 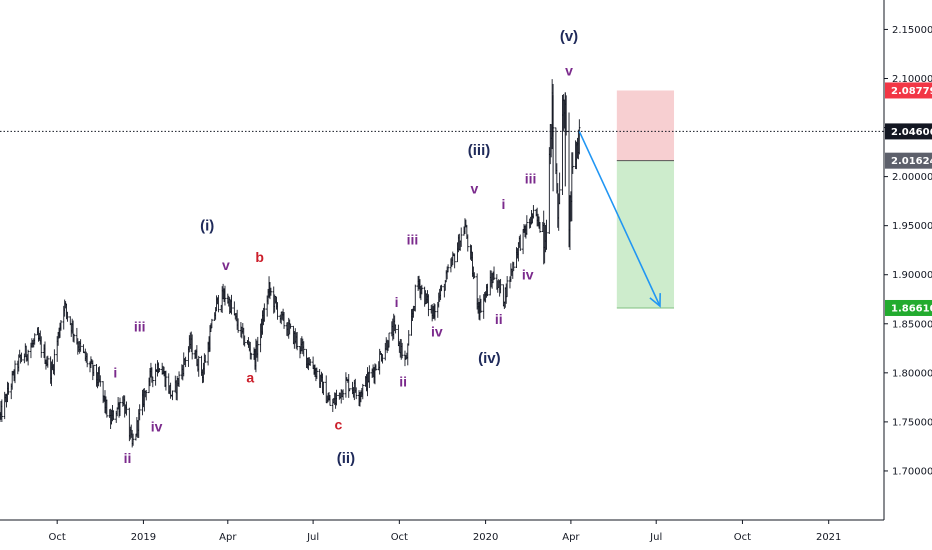 I want to click on entry-price-badge: 2.01624, so click(x=911, y=161).